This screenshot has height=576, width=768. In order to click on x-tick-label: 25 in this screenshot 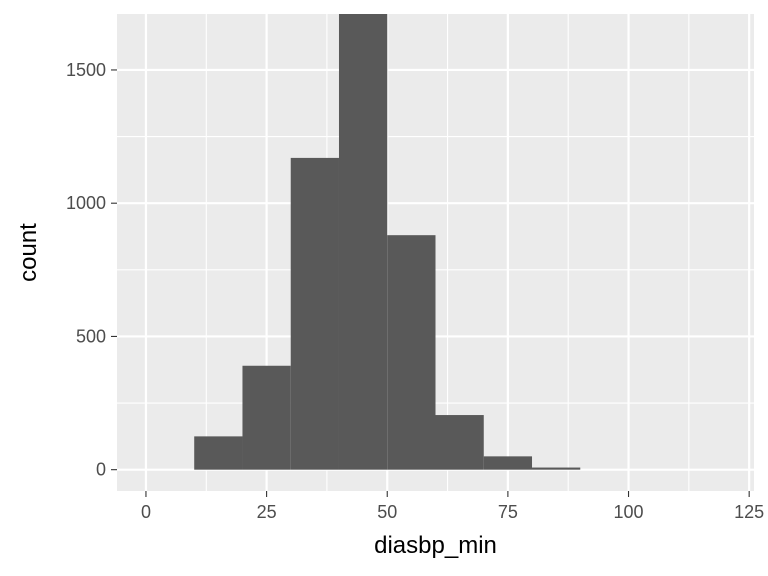, I will do `click(267, 512)`.